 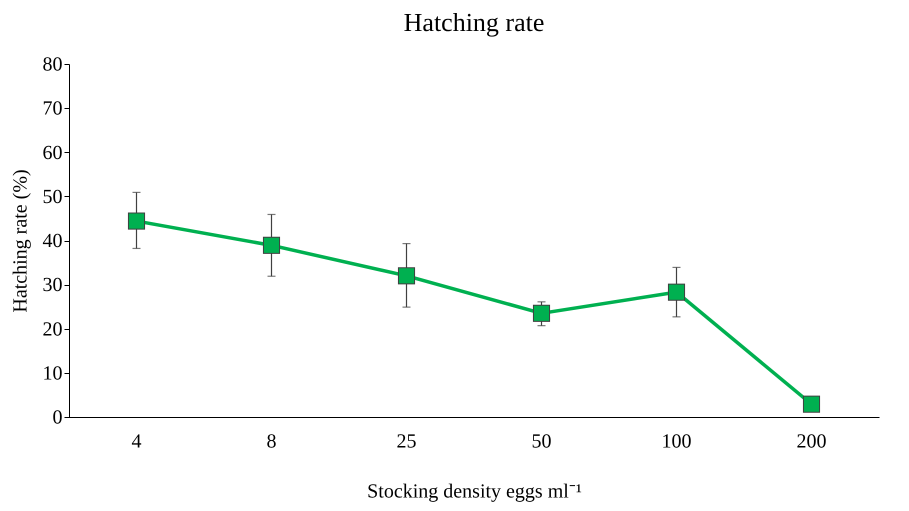 I want to click on x-tick-label: 200, so click(x=811, y=441).